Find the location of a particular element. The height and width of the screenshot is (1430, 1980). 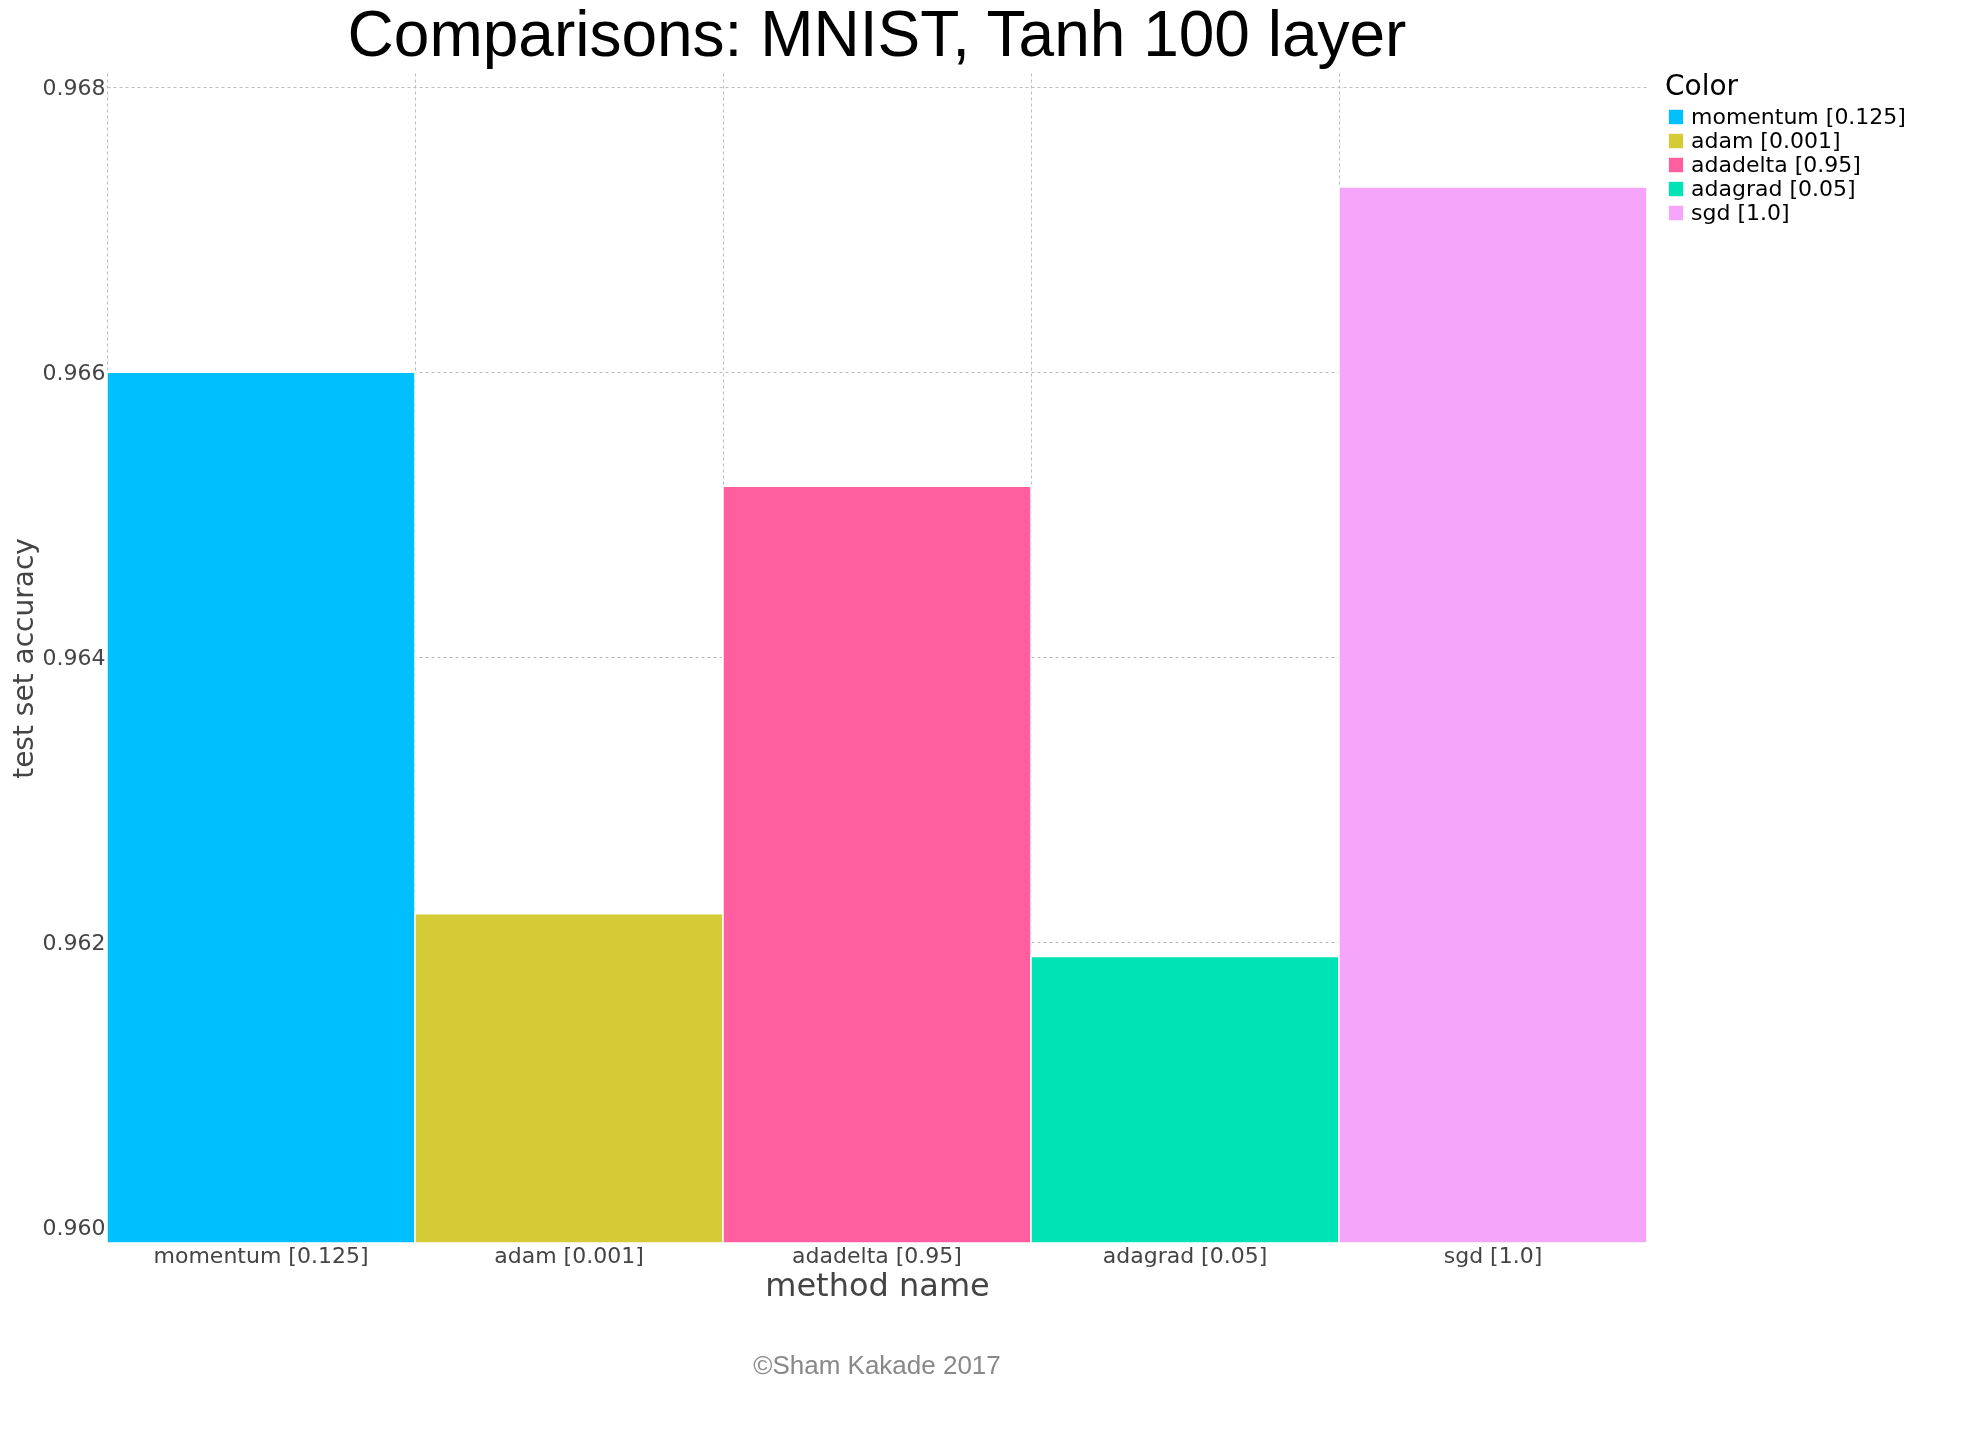

chart-title: Comparisons: MNIST, Tanh 100 layer is located at coordinates (877, 35).